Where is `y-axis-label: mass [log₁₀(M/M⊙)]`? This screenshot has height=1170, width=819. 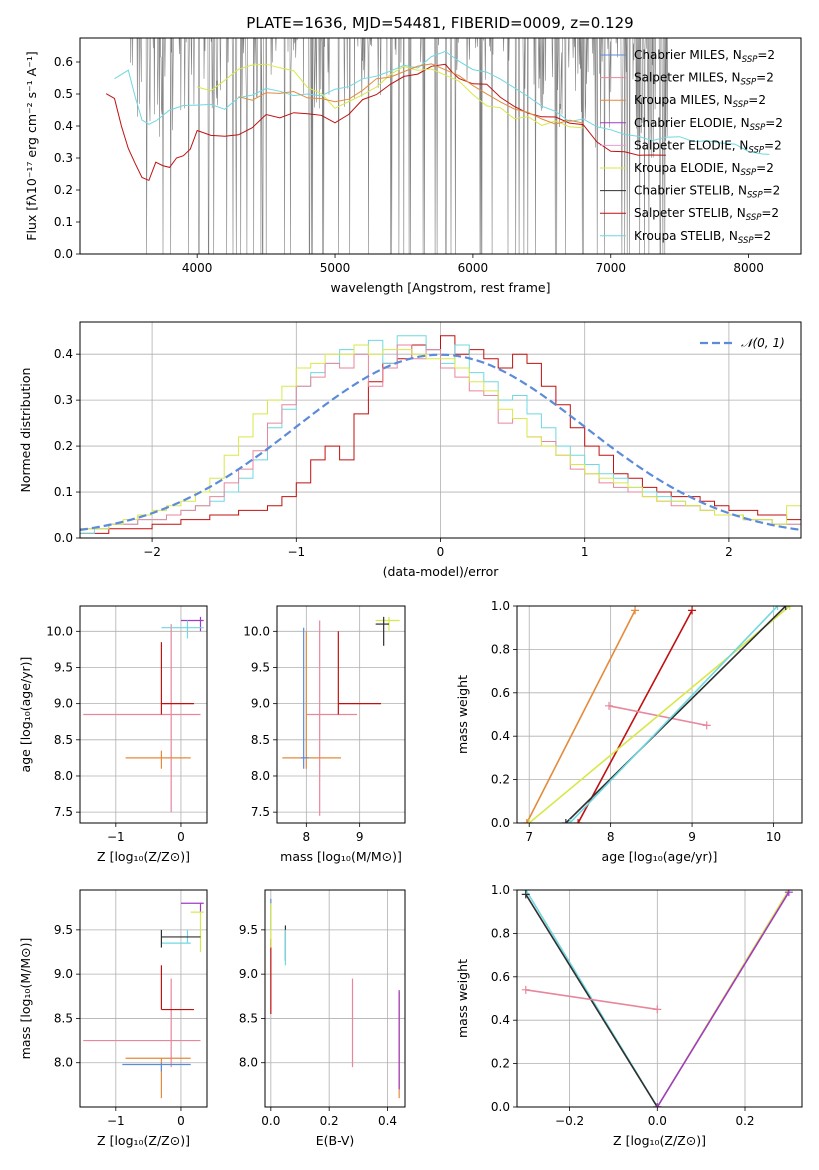
y-axis-label: mass [log₁₀(M/M⊙)] is located at coordinates (25, 999).